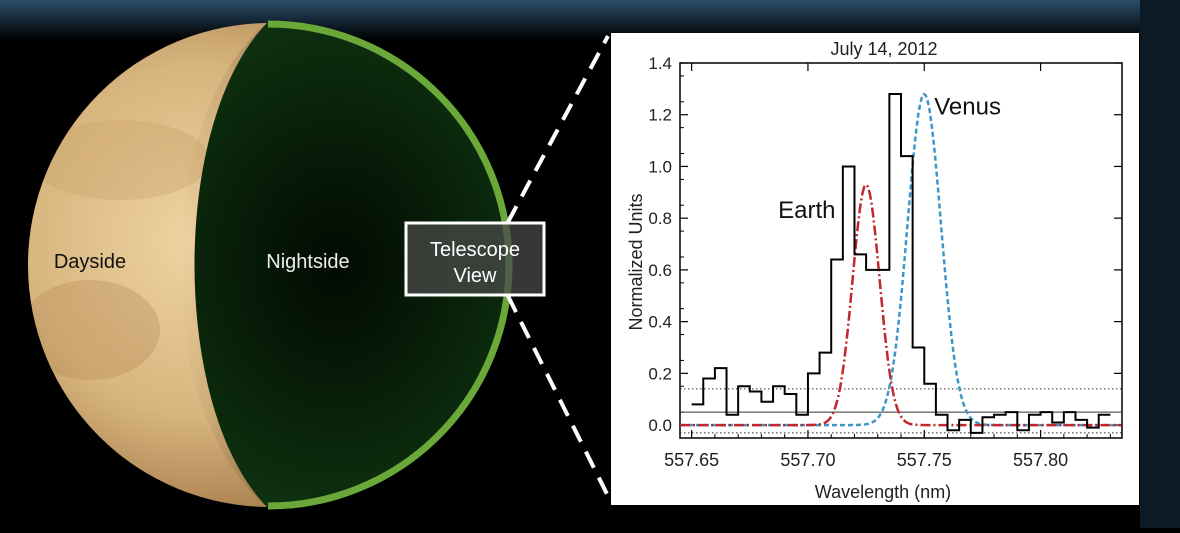 This screenshot has width=1180, height=533. I want to click on x-axis-label: Wavelength (nm), so click(883, 492).